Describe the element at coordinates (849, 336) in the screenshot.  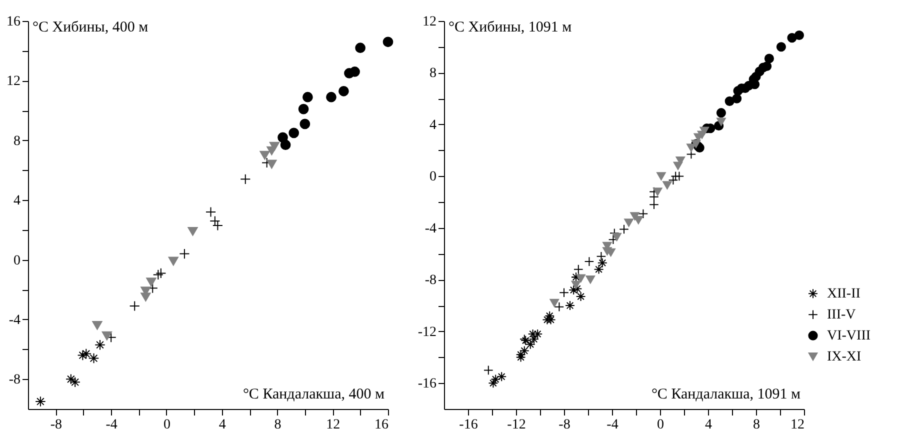
I see `legend-label: VI-VIII` at that location.